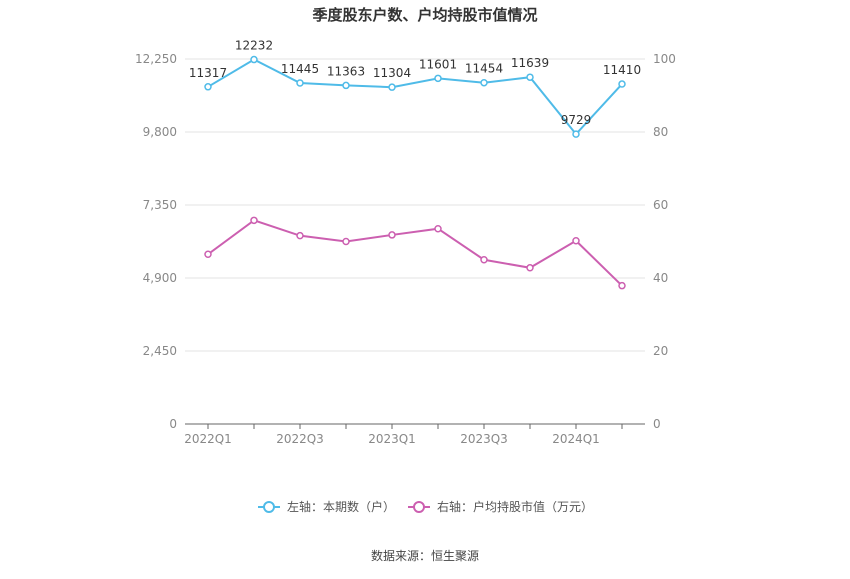 The width and height of the screenshot is (850, 579). I want to click on right-axis-tick-label: 20, so click(660, 351).